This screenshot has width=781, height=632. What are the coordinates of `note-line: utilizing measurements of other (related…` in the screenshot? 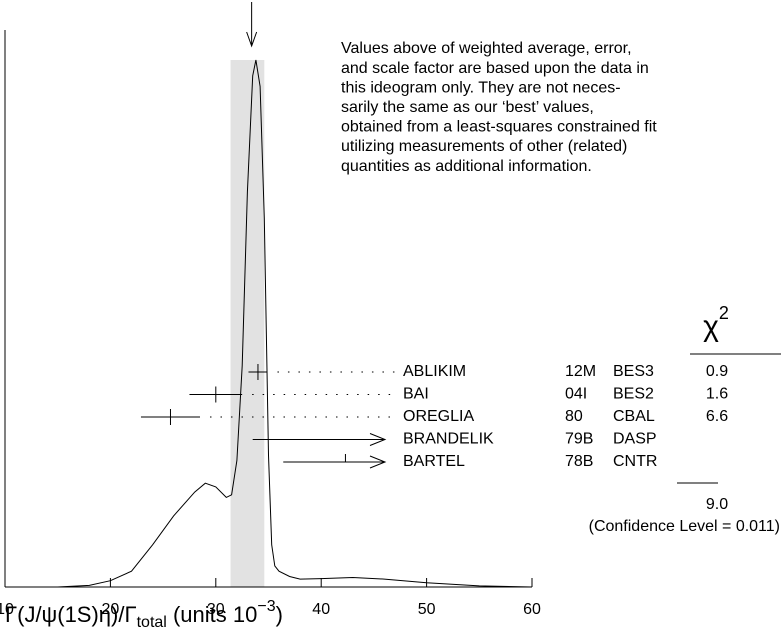 It's located at (484, 146).